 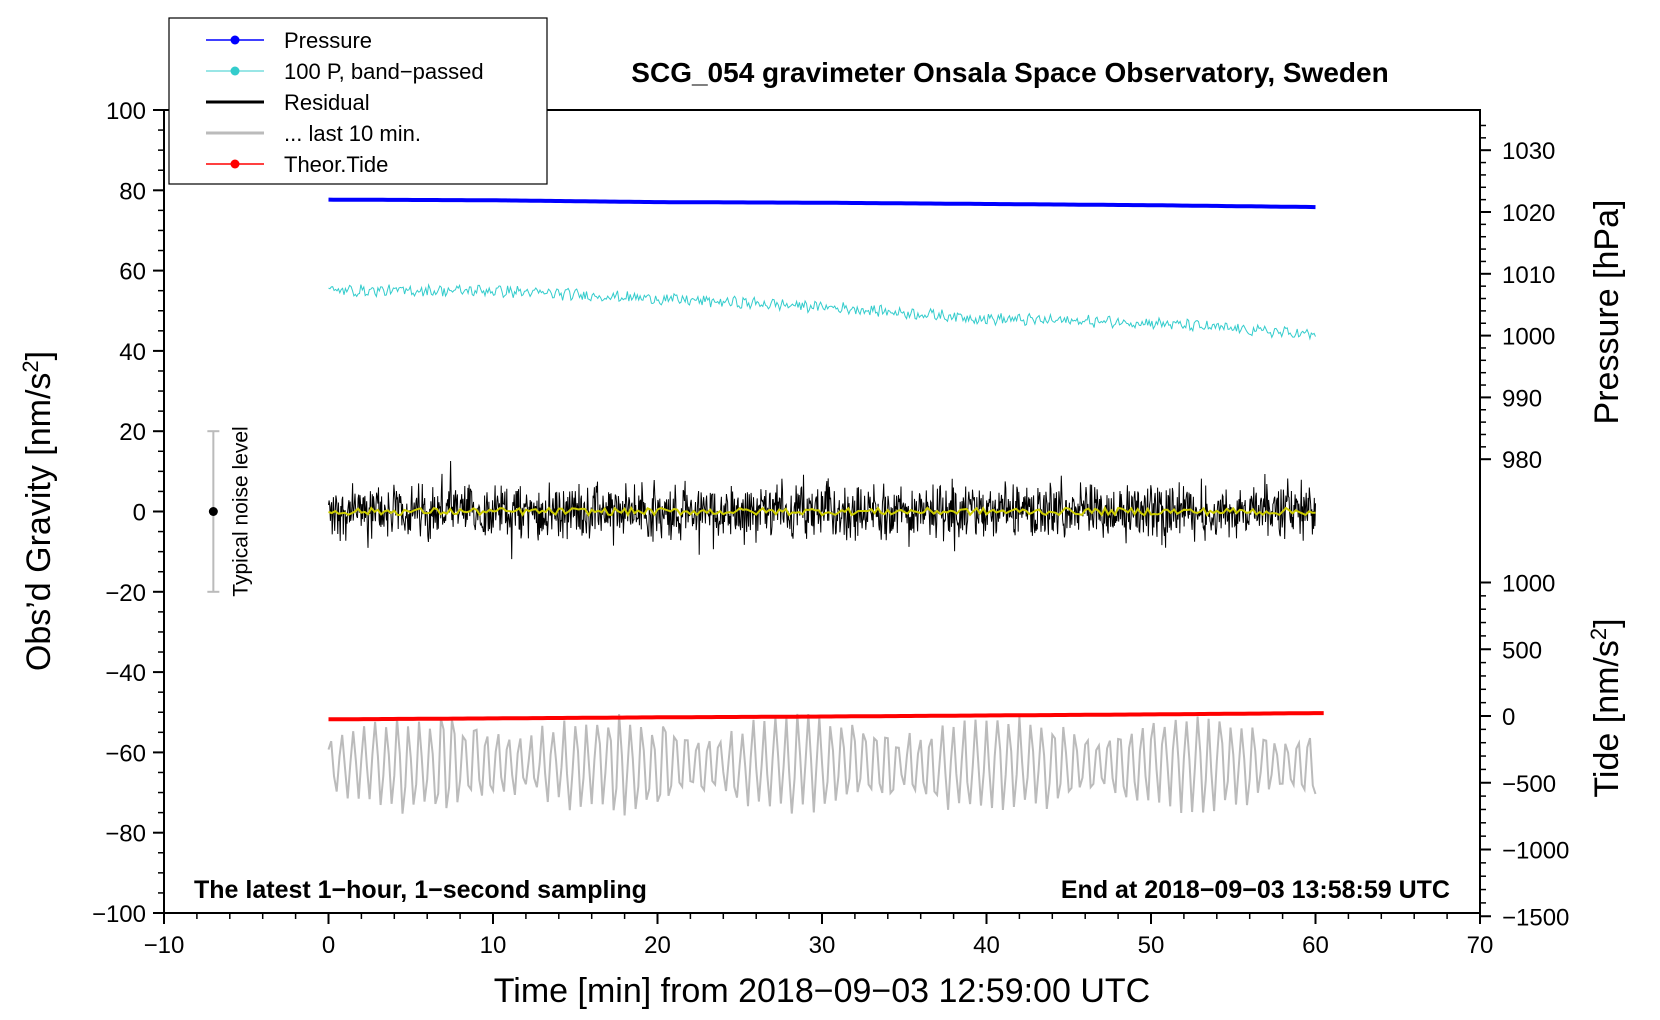 I want to click on tide-tick-label: −500, so click(x=1529, y=784).